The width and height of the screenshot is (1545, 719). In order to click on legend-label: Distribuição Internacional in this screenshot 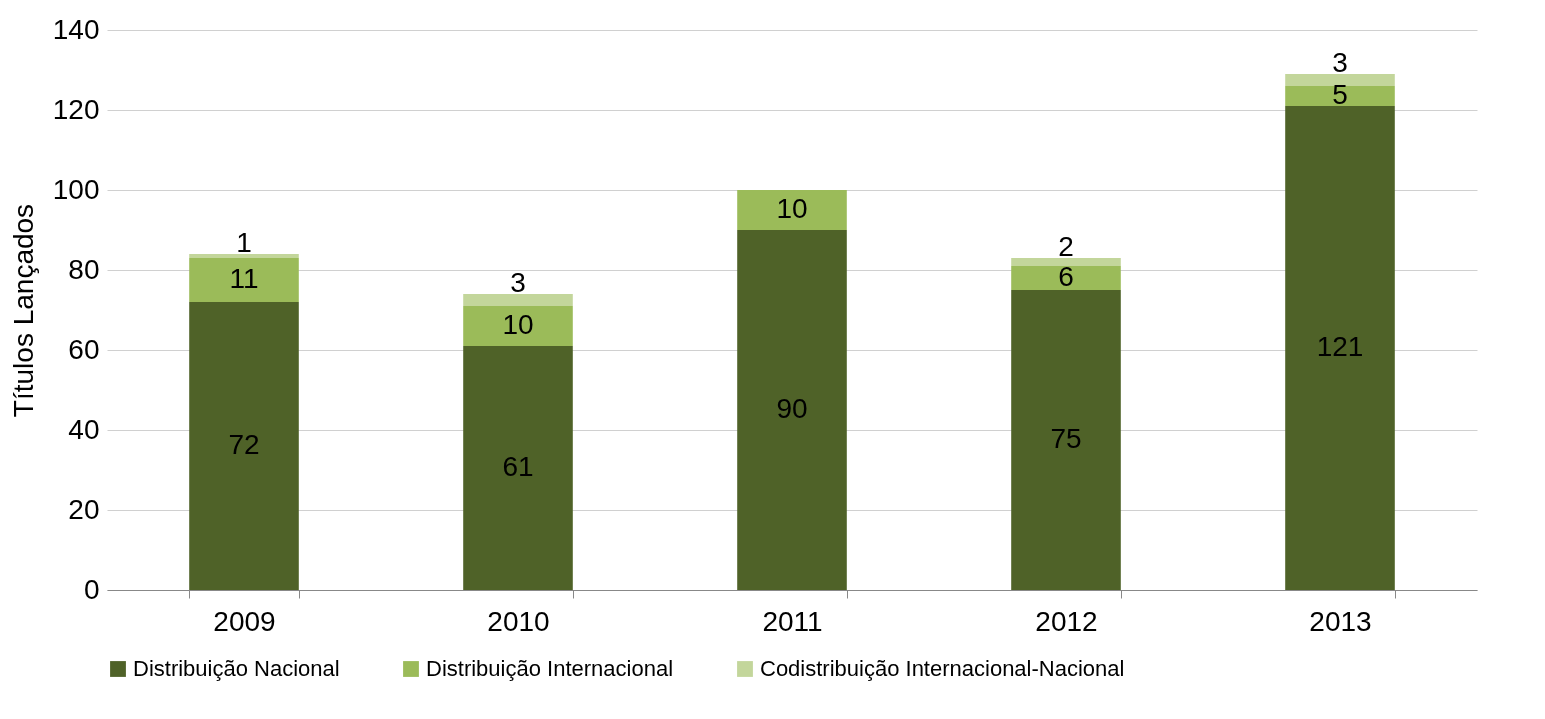, I will do `click(550, 668)`.